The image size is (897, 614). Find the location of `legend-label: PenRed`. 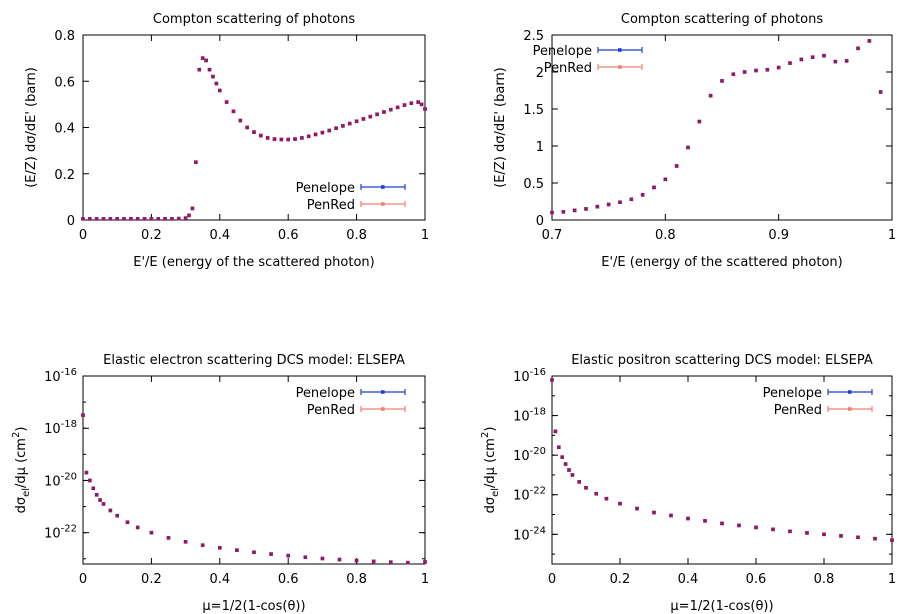

legend-label: PenRed is located at coordinates (331, 410).